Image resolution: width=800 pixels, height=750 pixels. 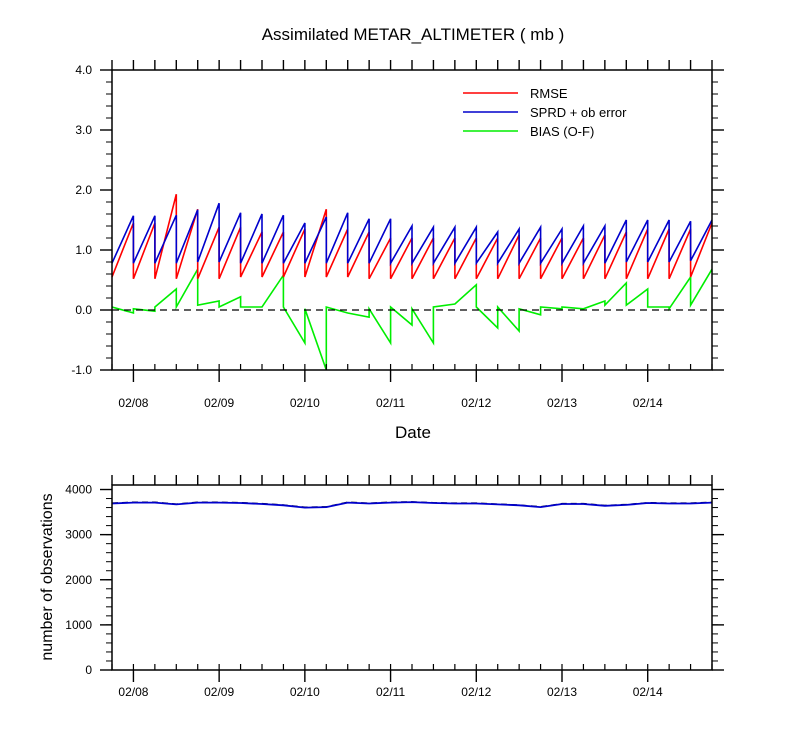 I want to click on obs-y-tick-label: 2000, so click(x=78, y=580).